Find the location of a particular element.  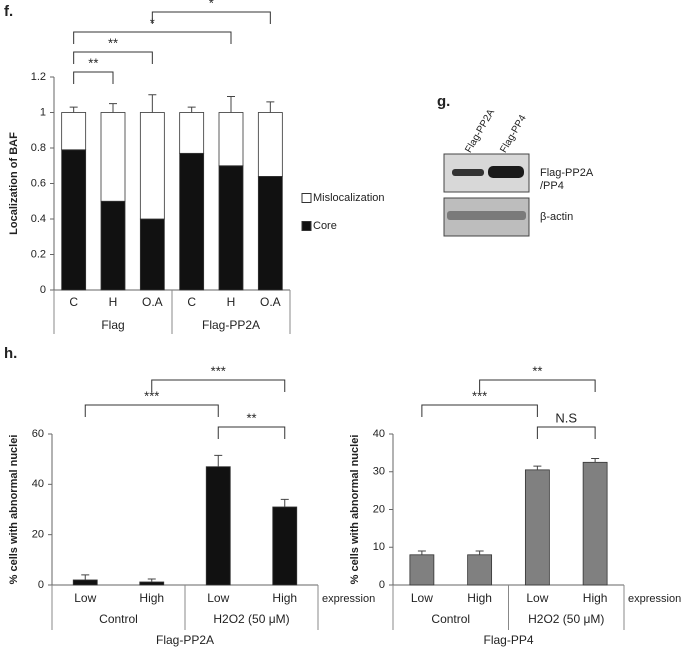

y-tick-label: 0.6 is located at coordinates (38, 183).